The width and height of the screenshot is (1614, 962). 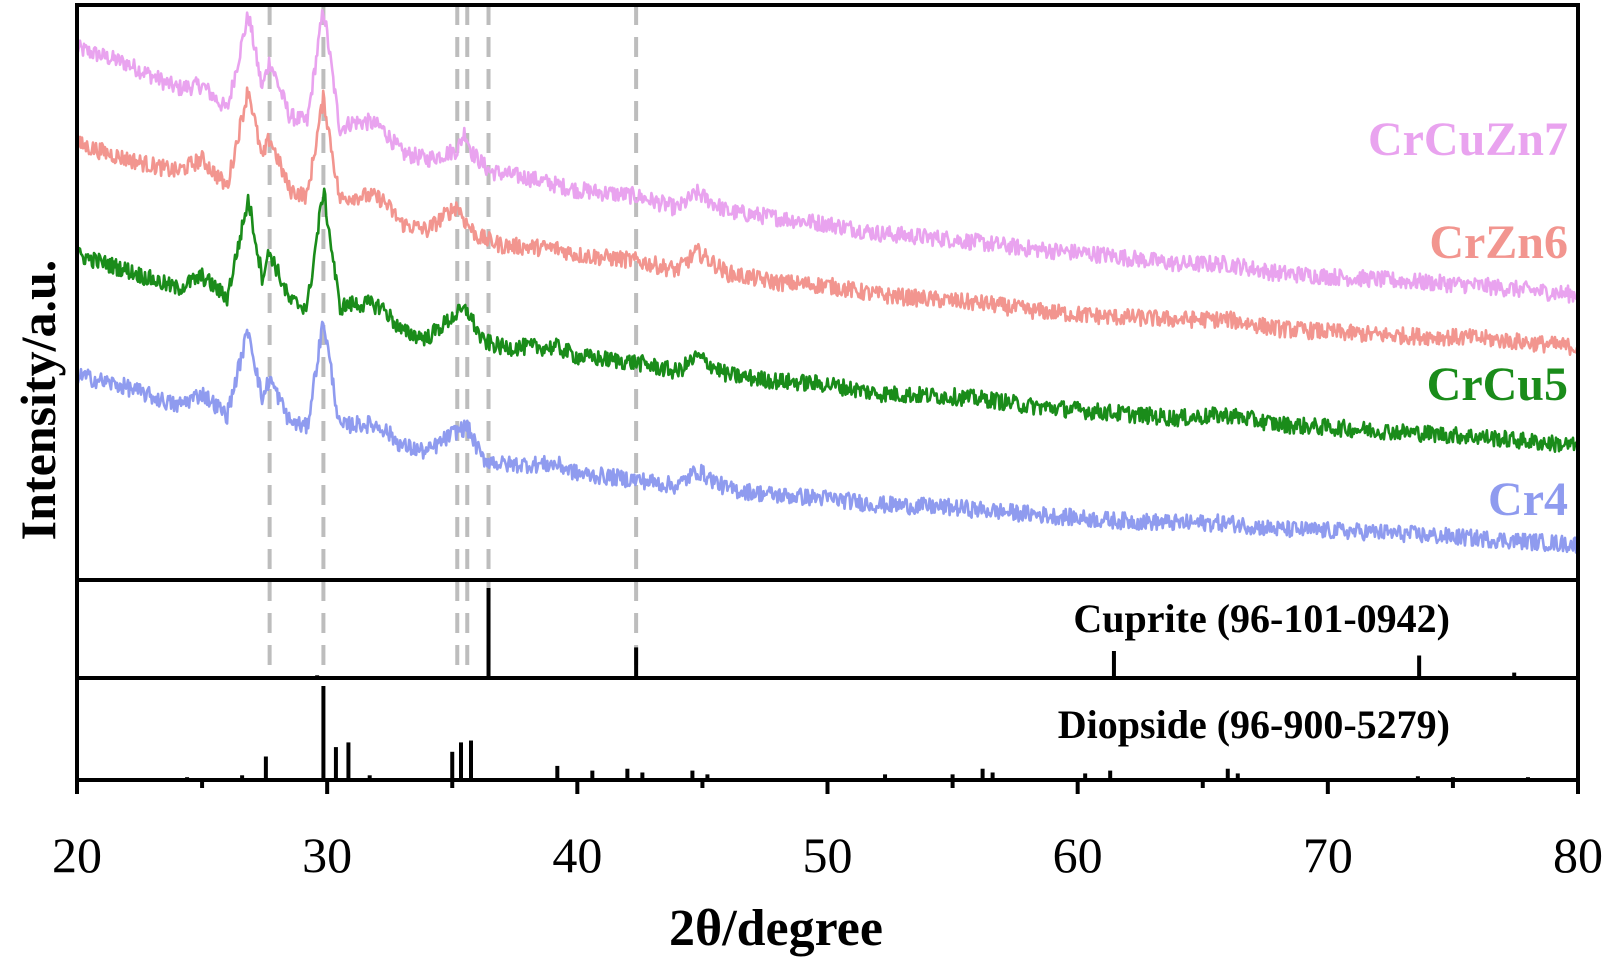 What do you see at coordinates (1078, 855) in the screenshot?
I see `x-tick-label: 60` at bounding box center [1078, 855].